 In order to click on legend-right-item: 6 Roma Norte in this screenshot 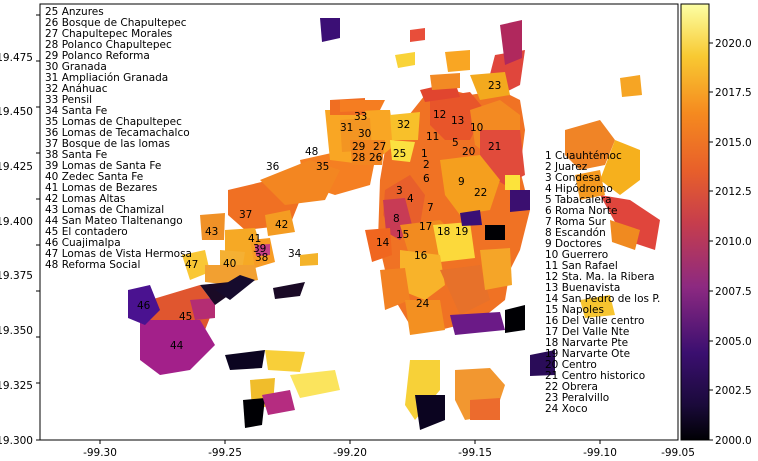, I will do `click(581, 211)`.